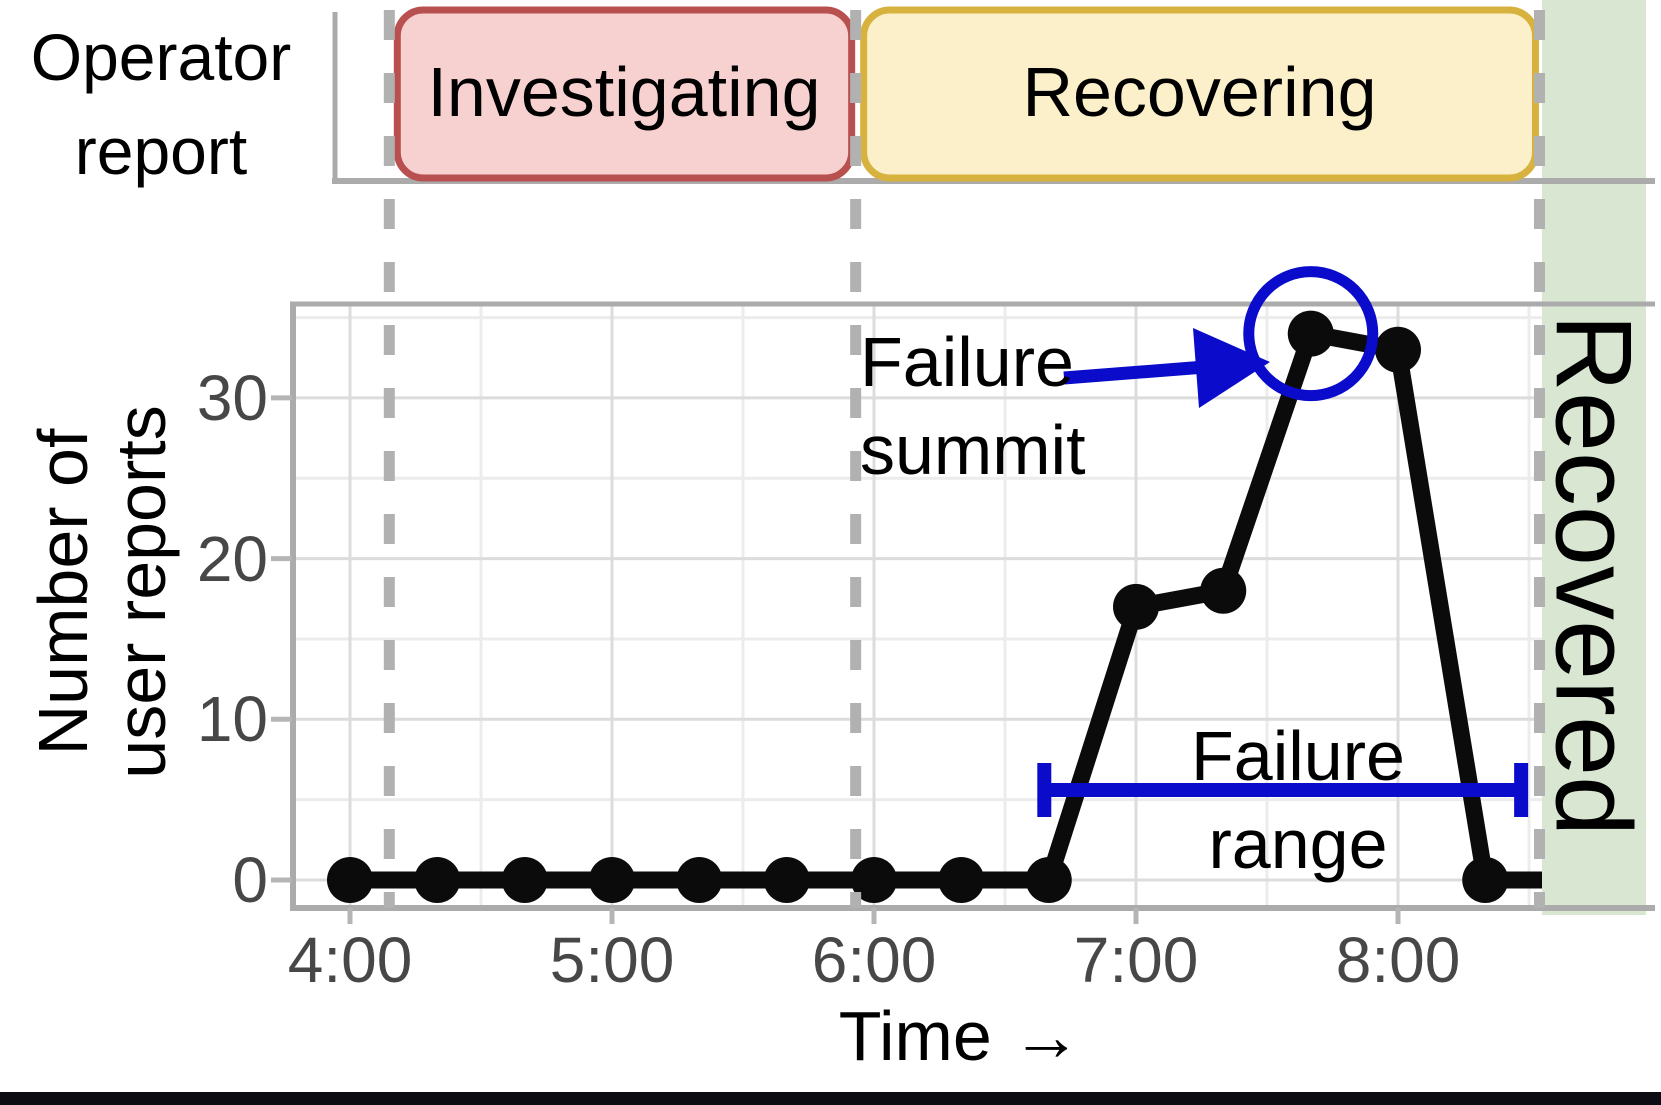  What do you see at coordinates (967, 362) in the screenshot?
I see `failure-summit-line1: Failure` at bounding box center [967, 362].